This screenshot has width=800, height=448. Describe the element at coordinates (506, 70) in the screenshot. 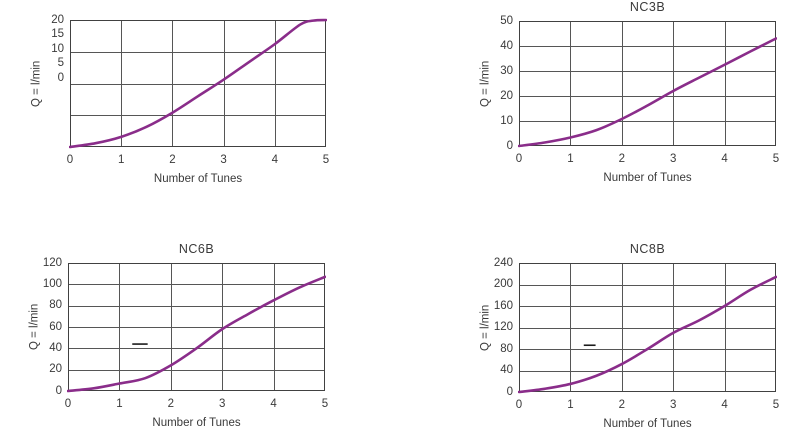

I see `y-tick-label: 30` at that location.